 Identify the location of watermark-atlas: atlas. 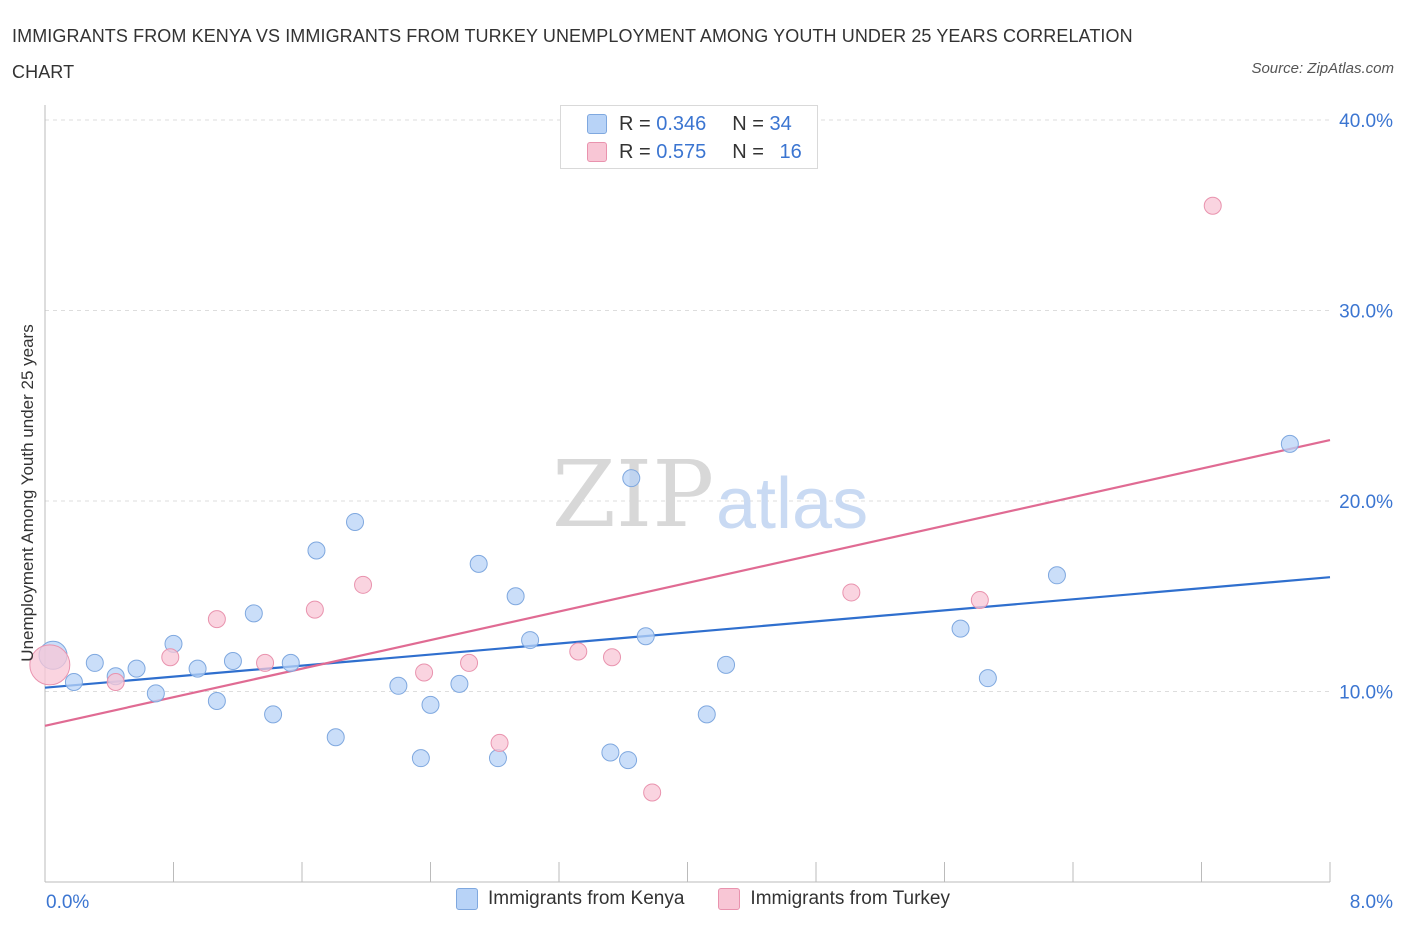
(792, 504).